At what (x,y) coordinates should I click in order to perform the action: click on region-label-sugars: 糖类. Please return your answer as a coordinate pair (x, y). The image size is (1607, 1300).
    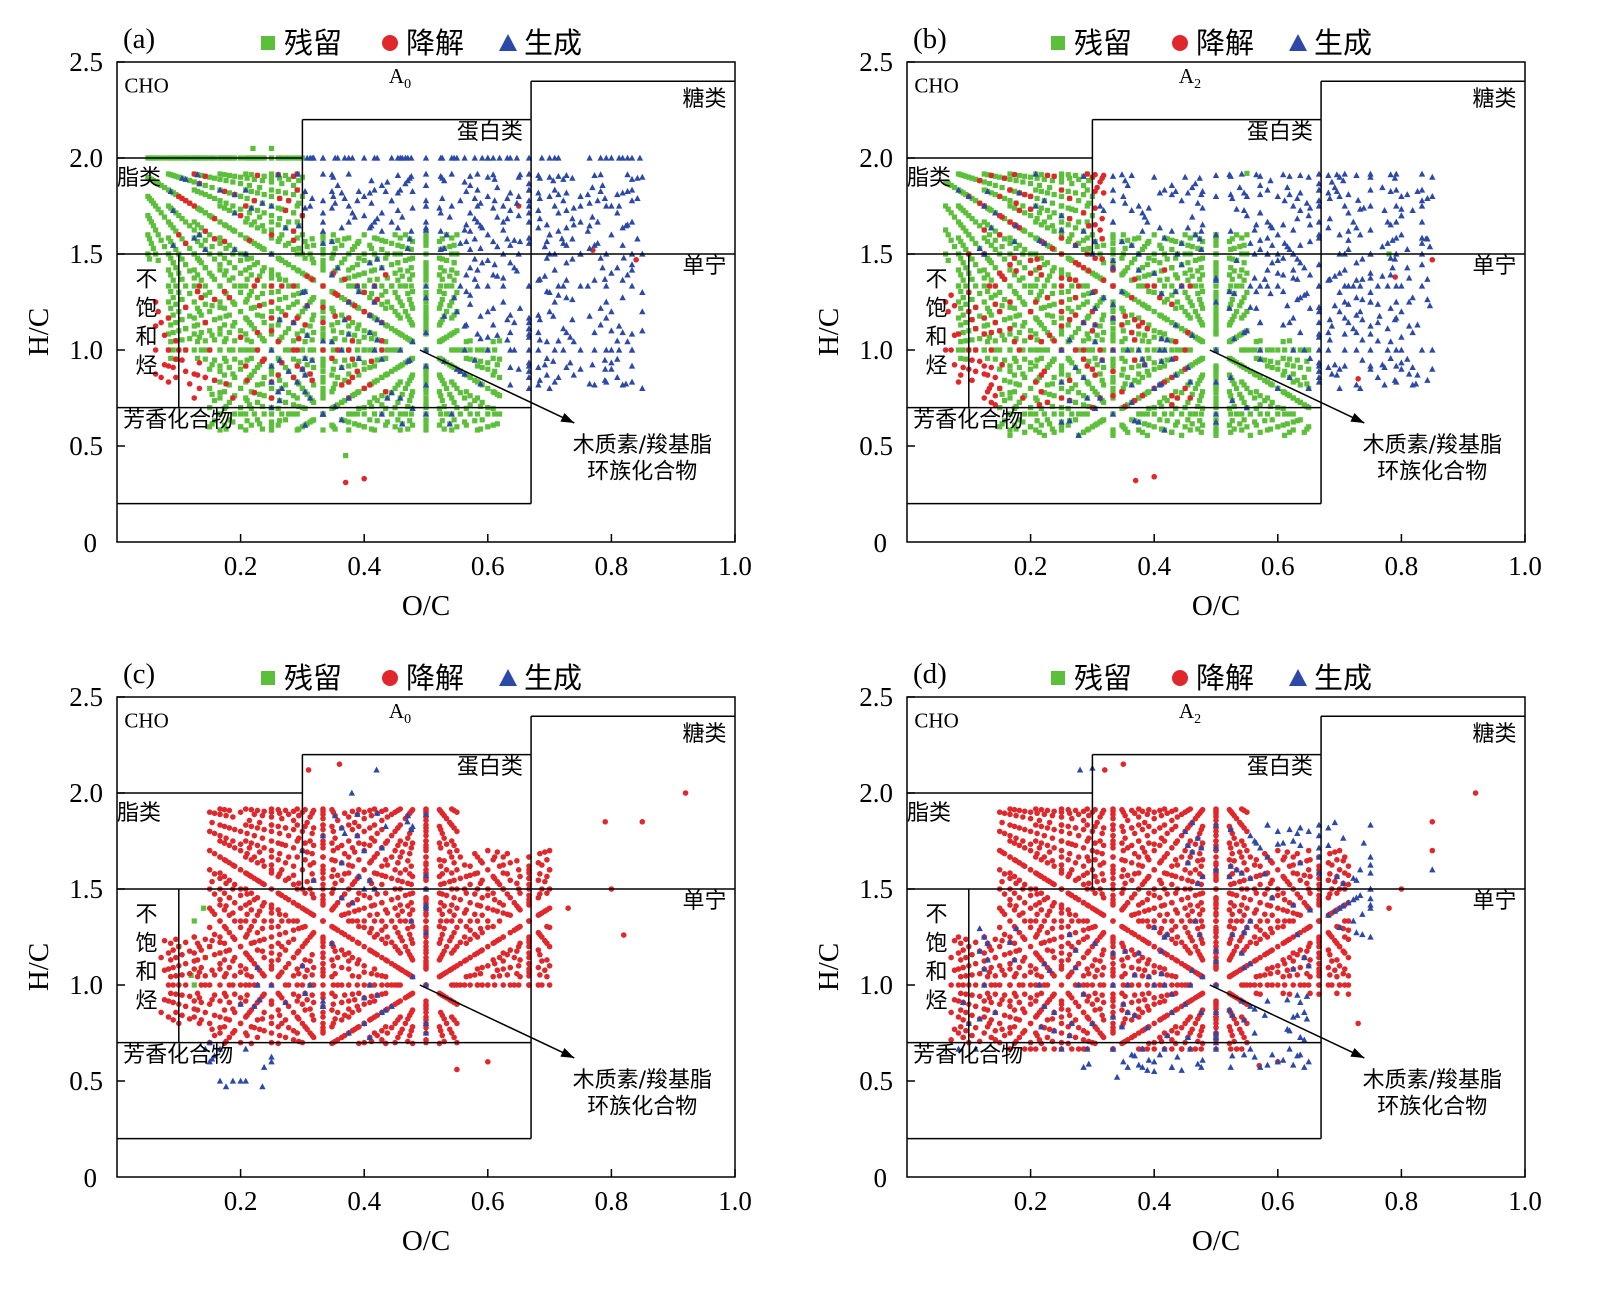
    Looking at the image, I should click on (704, 99).